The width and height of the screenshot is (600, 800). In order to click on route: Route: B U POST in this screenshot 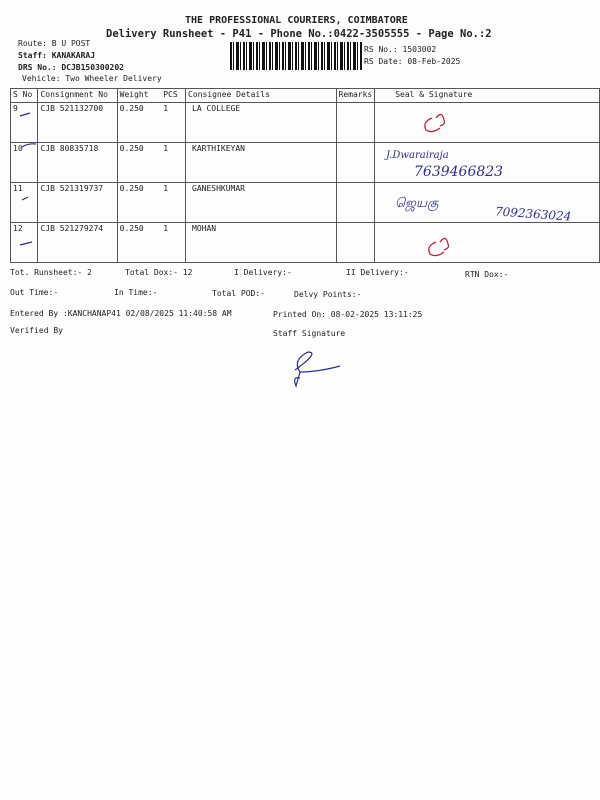, I will do `click(54, 43)`.